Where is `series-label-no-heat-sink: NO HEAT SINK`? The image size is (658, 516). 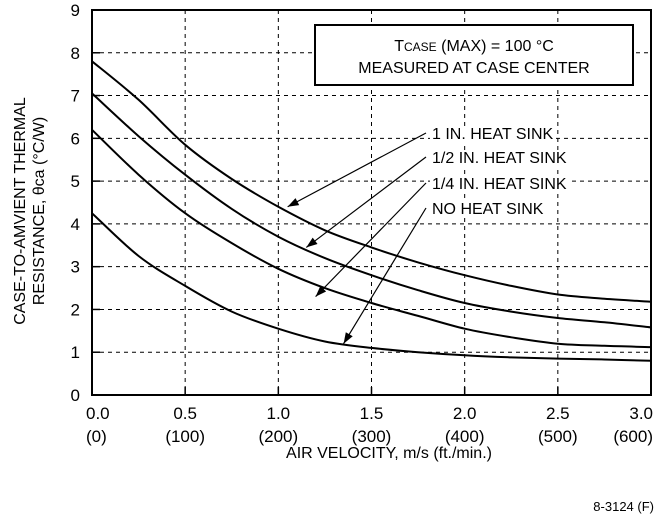
series-label-no-heat-sink: NO HEAT SINK is located at coordinates (488, 209).